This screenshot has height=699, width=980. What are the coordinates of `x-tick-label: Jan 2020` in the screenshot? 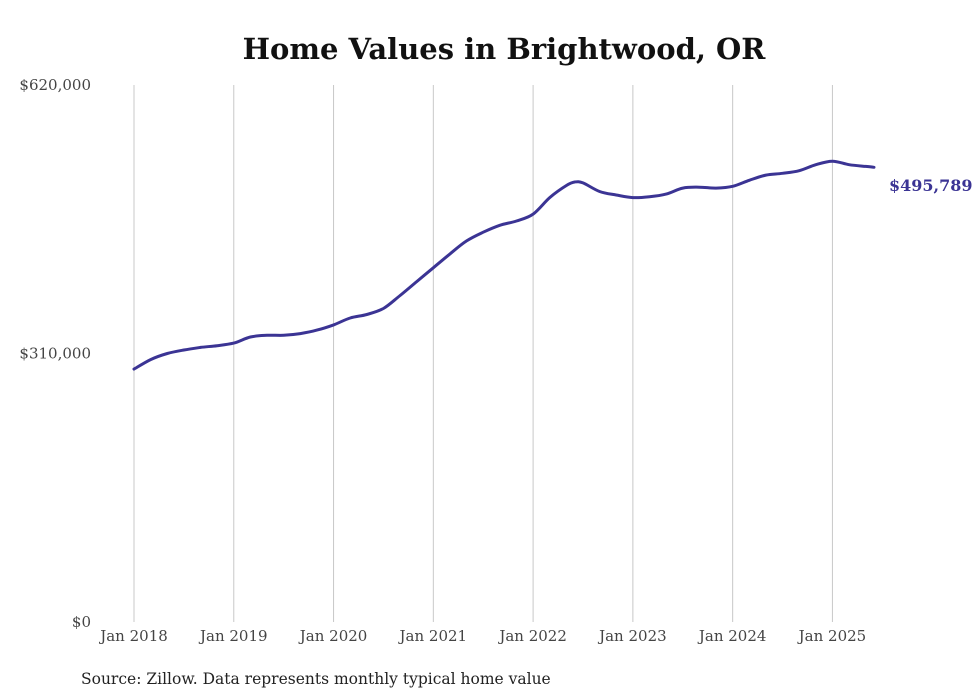 It's located at (333, 636).